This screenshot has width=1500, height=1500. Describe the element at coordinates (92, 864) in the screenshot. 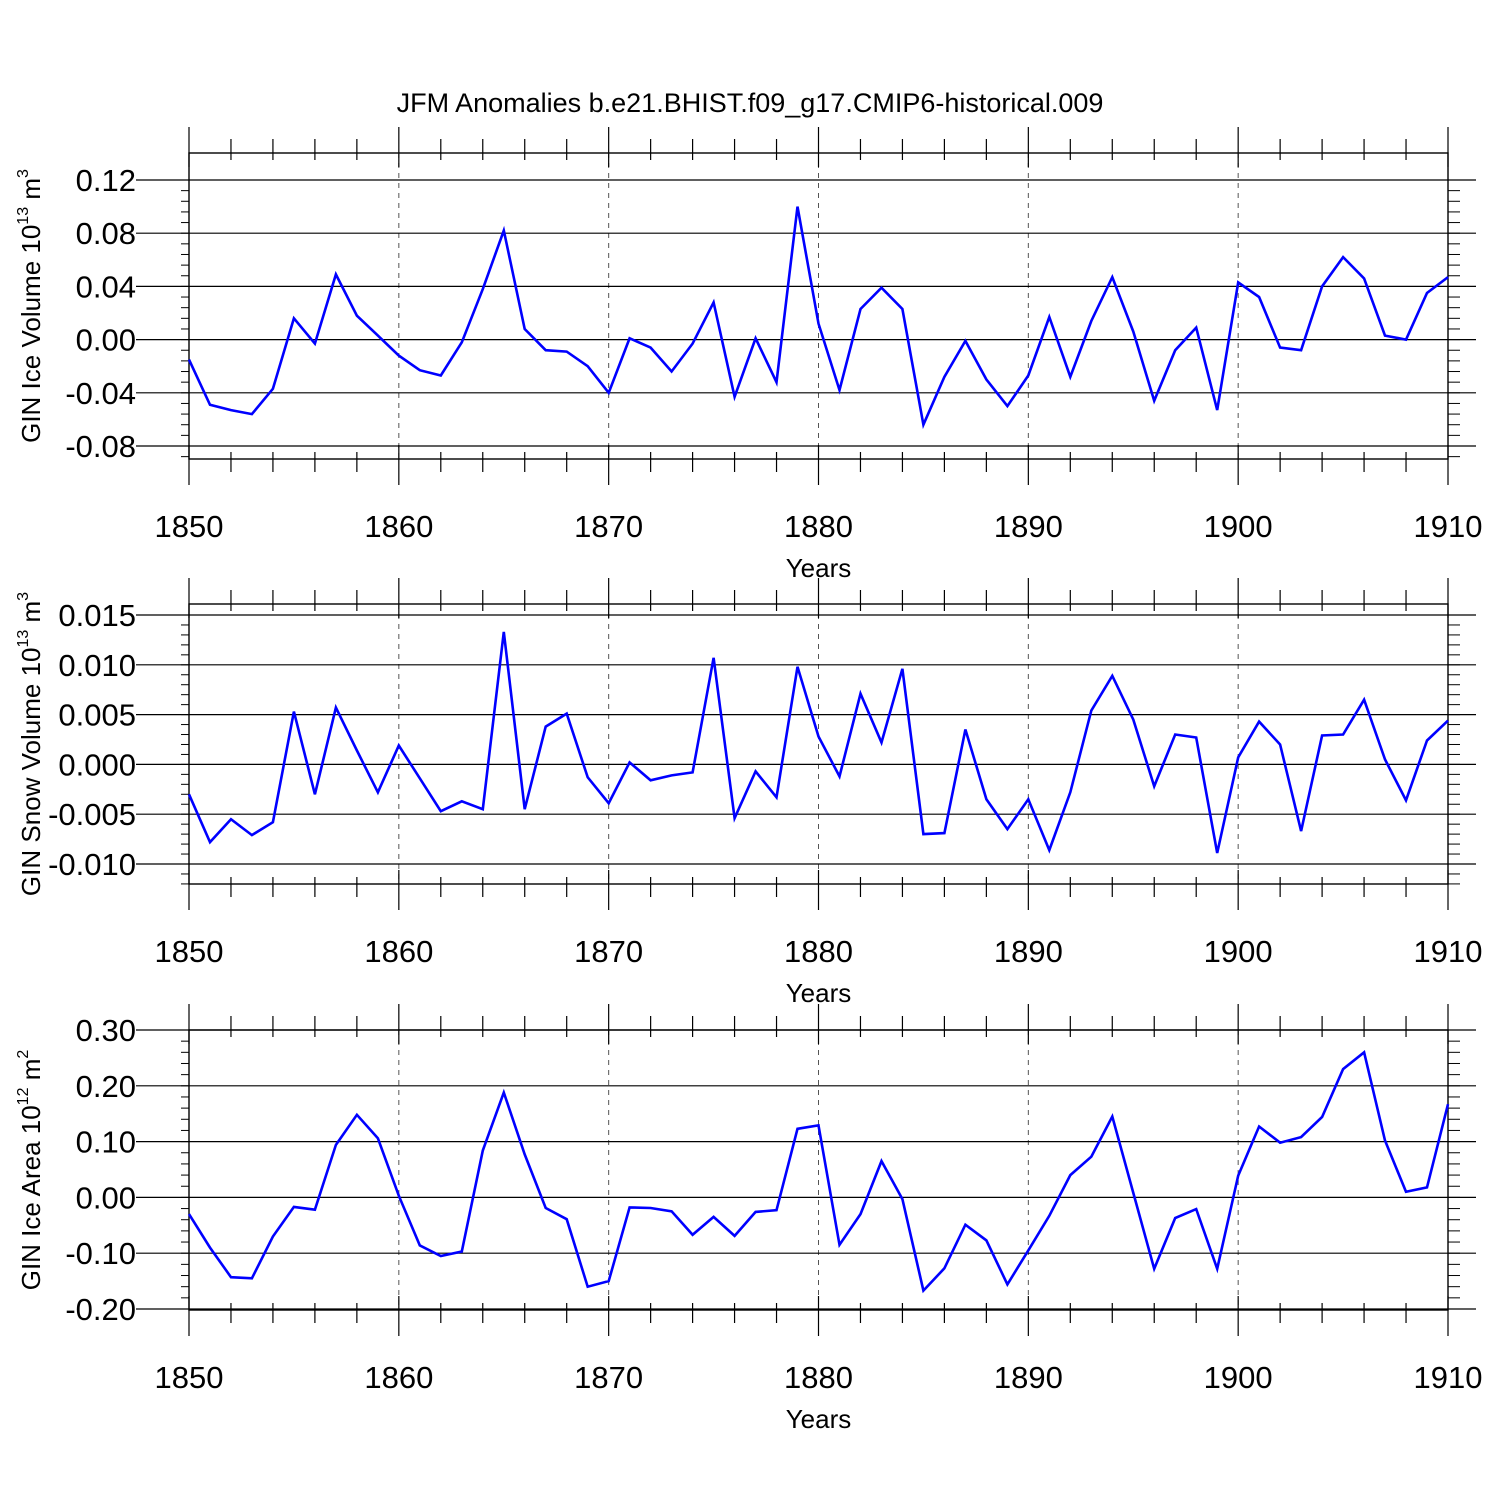

I see `y-tick-label: -0.010` at that location.